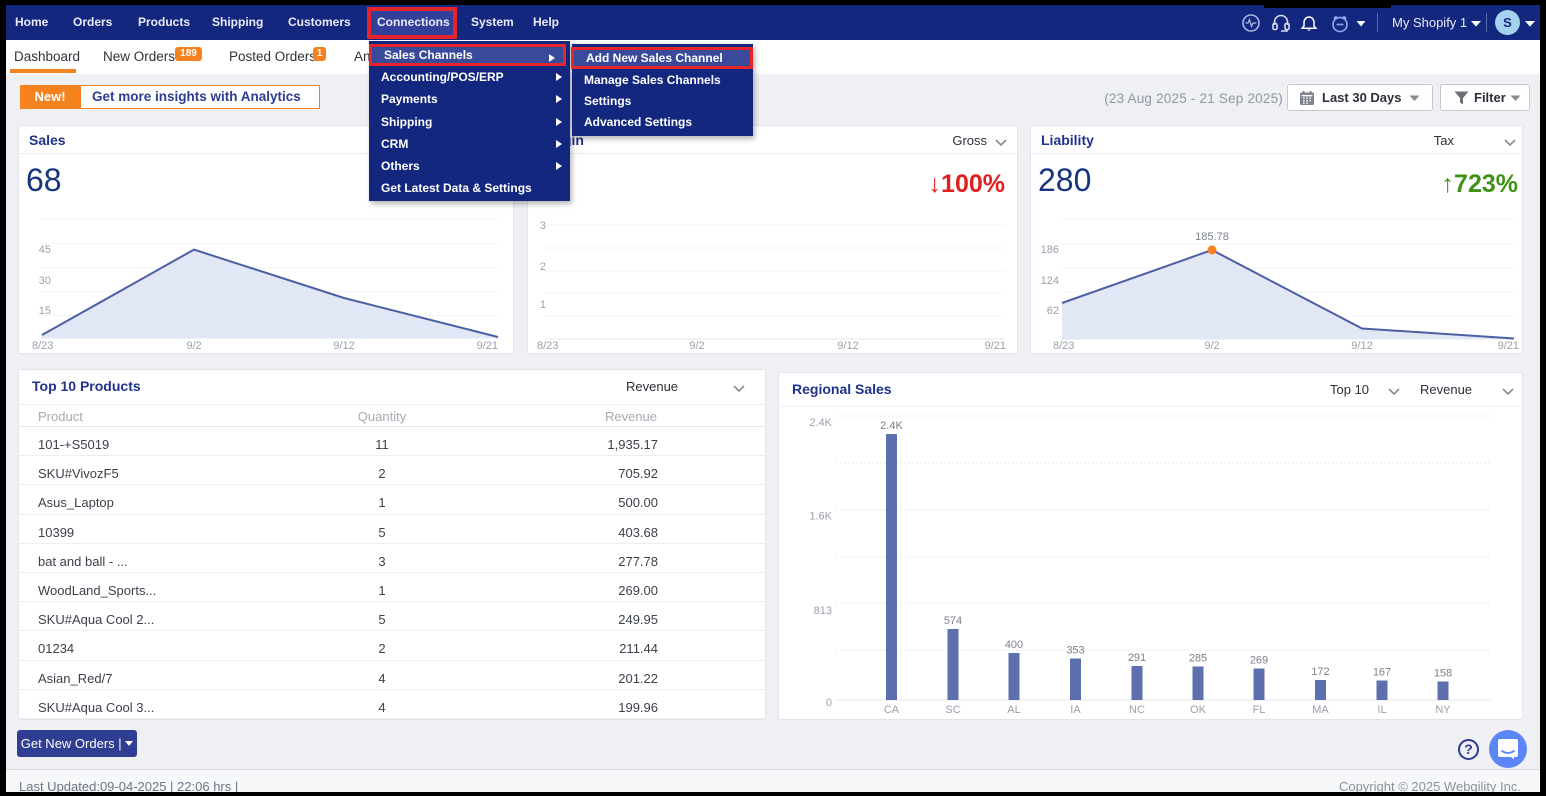  I want to click on svg-text: 15, so click(45, 311).